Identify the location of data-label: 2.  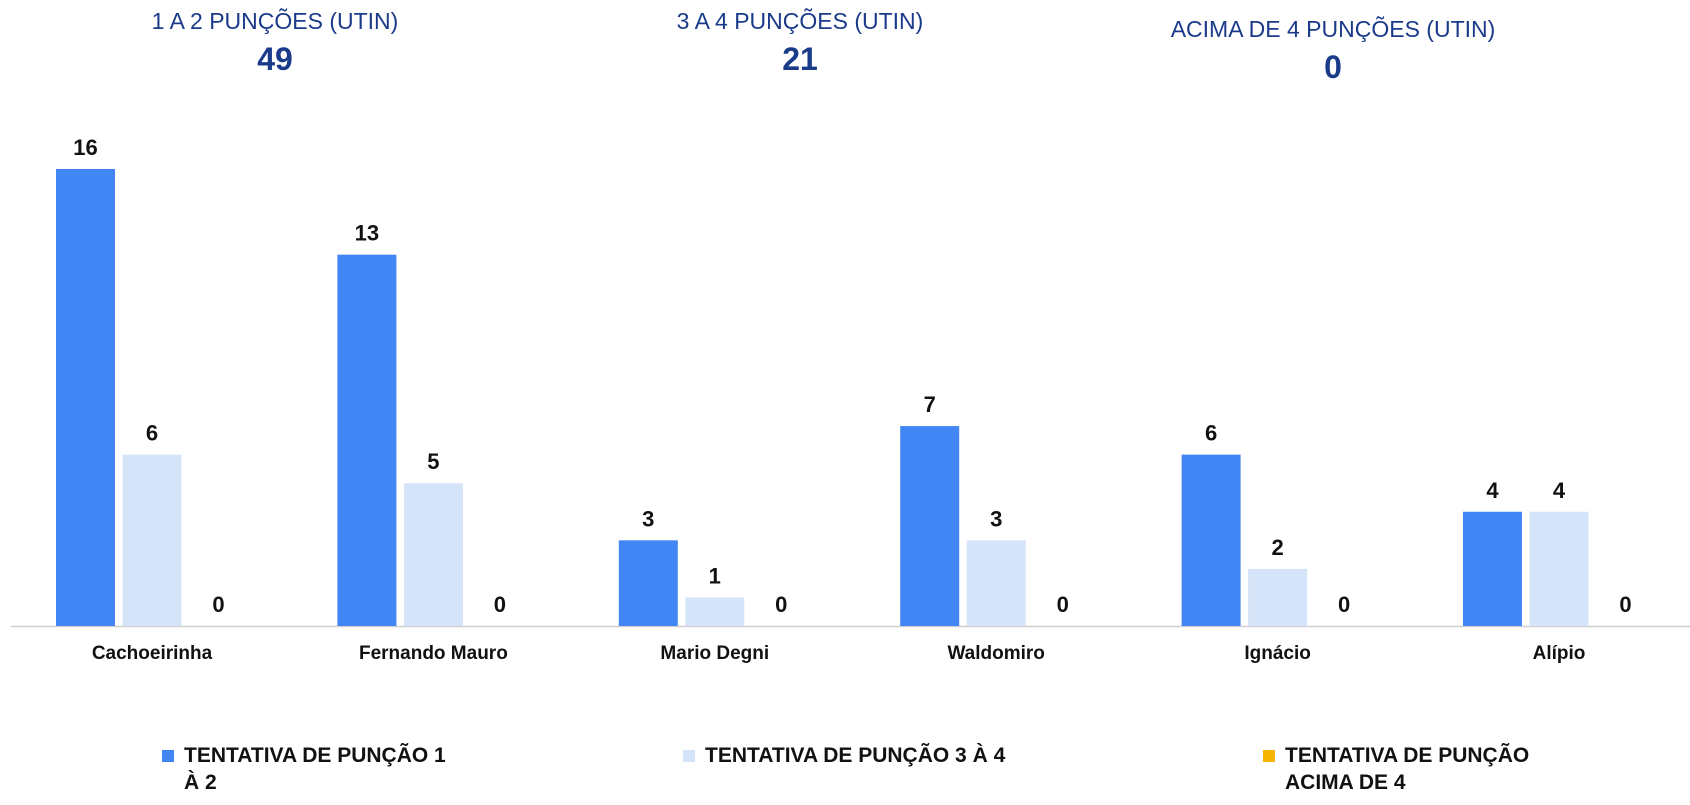
(1277, 547).